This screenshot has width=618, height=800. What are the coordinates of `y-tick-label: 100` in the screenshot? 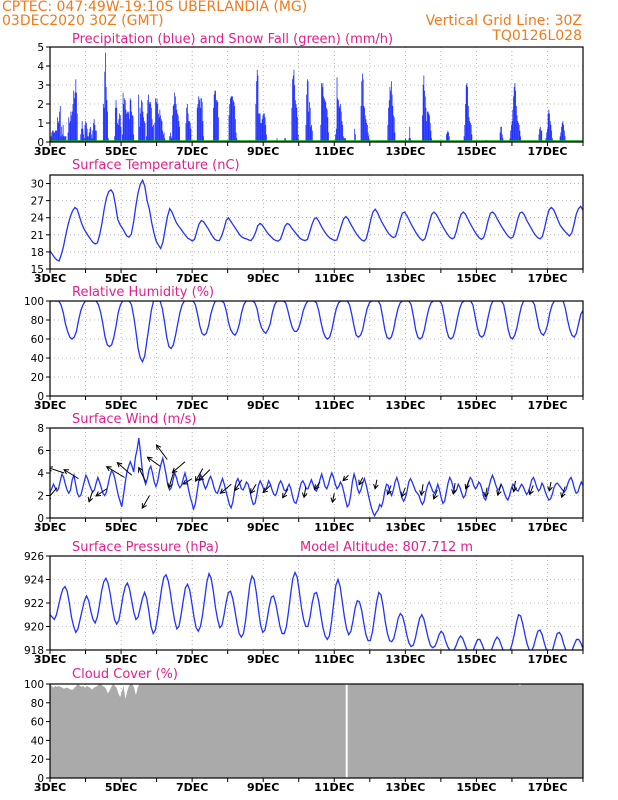 It's located at (34, 302).